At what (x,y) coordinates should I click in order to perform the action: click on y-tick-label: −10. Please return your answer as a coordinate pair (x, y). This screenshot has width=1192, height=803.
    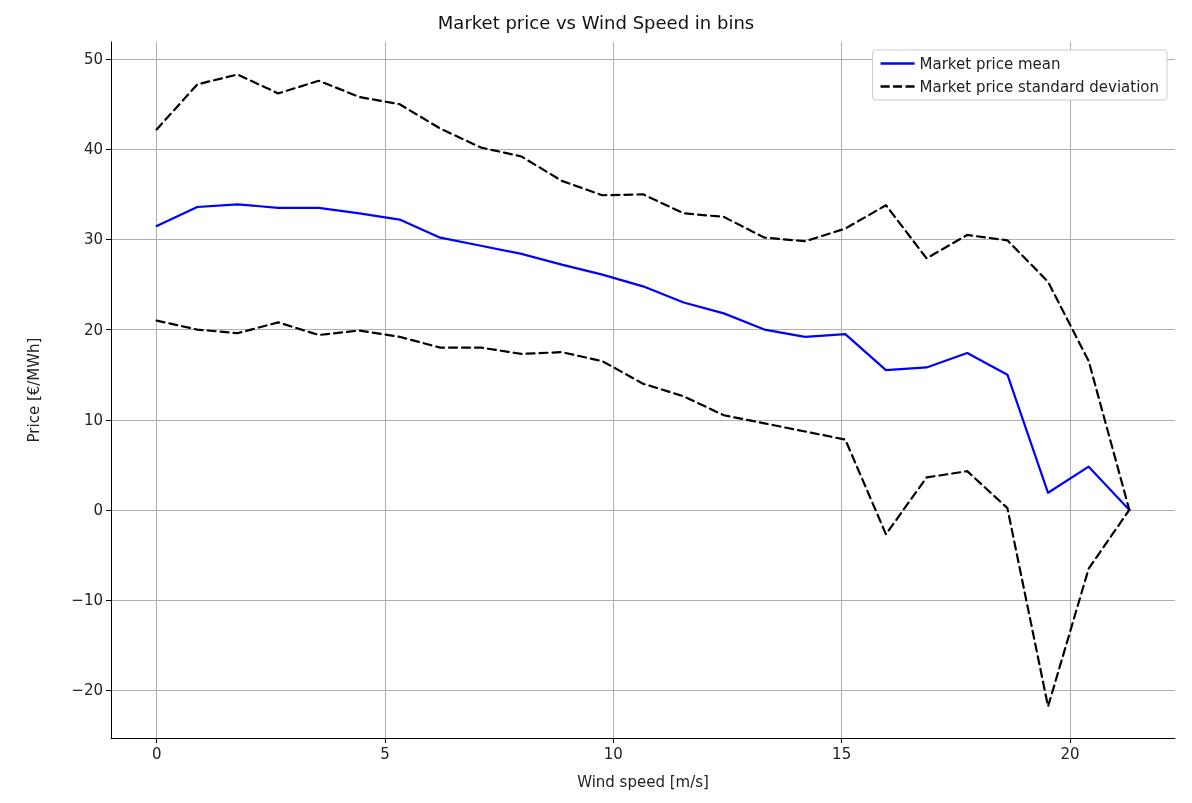
    Looking at the image, I should click on (87, 600).